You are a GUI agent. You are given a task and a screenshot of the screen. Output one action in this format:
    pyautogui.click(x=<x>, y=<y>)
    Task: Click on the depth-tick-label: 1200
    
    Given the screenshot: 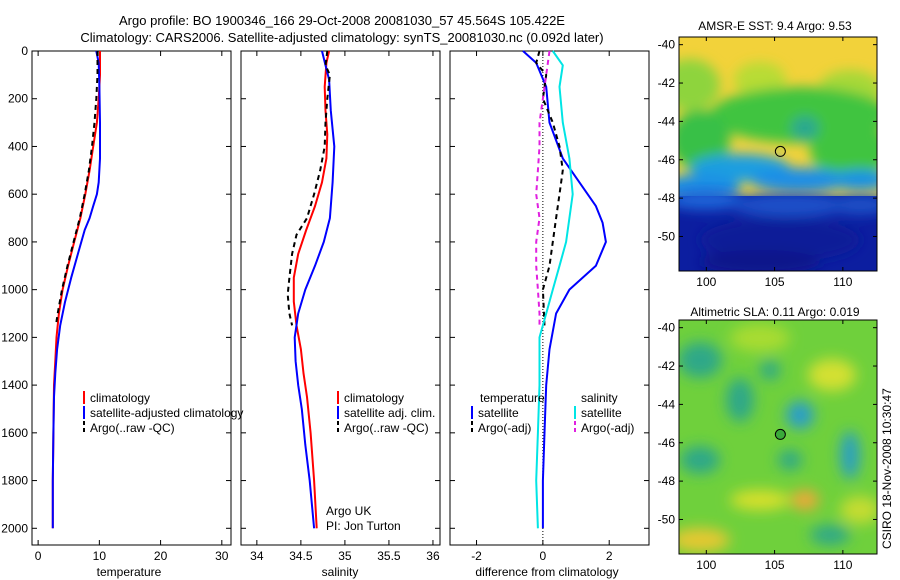 What is the action you would take?
    pyautogui.click(x=14, y=337)
    